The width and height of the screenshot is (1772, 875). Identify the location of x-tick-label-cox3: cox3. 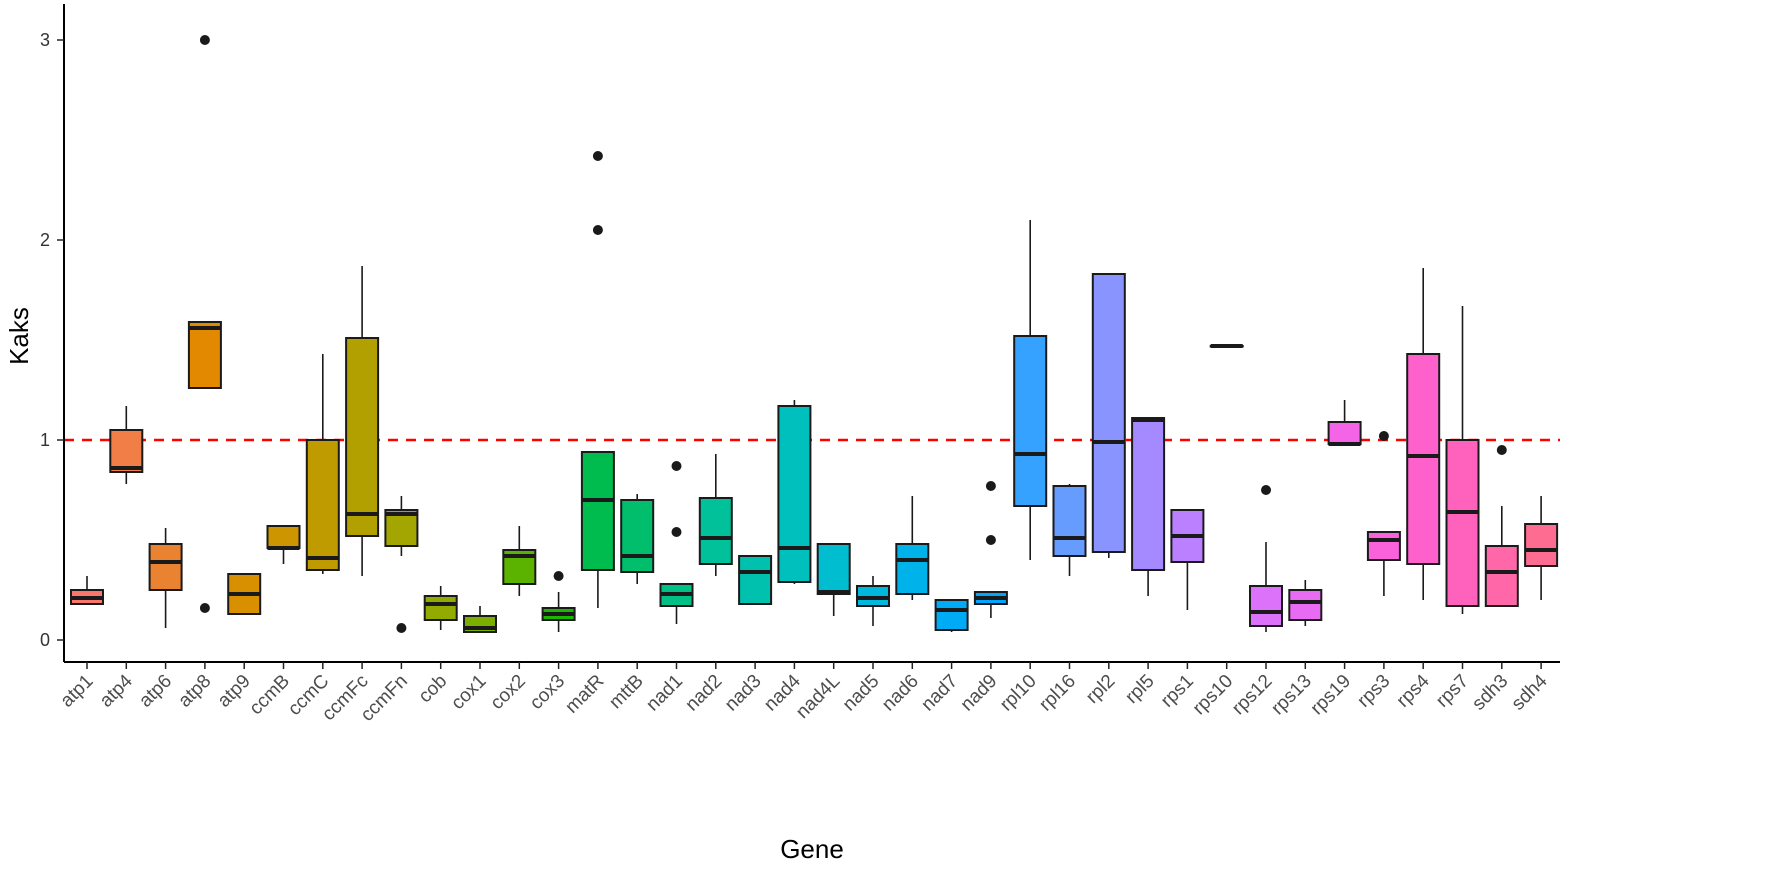
(547, 692).